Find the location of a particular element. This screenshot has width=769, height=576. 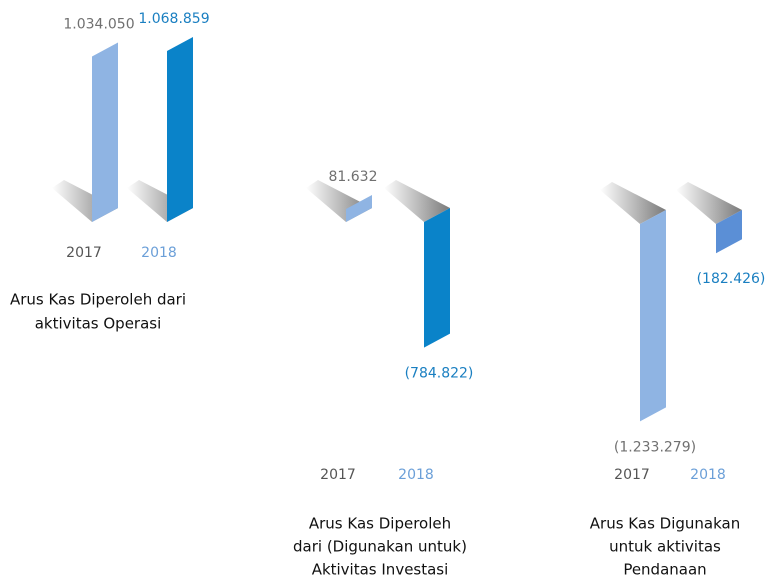

value-label: 81.632 is located at coordinates (353, 177).